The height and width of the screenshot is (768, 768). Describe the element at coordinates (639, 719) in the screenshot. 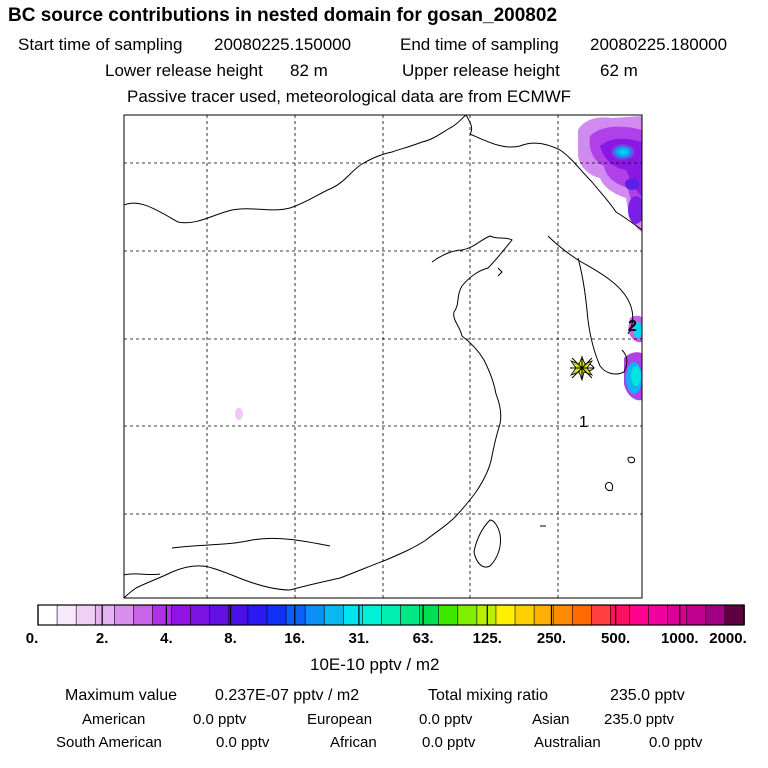

I see `asian-value: 235.0 pptv` at that location.